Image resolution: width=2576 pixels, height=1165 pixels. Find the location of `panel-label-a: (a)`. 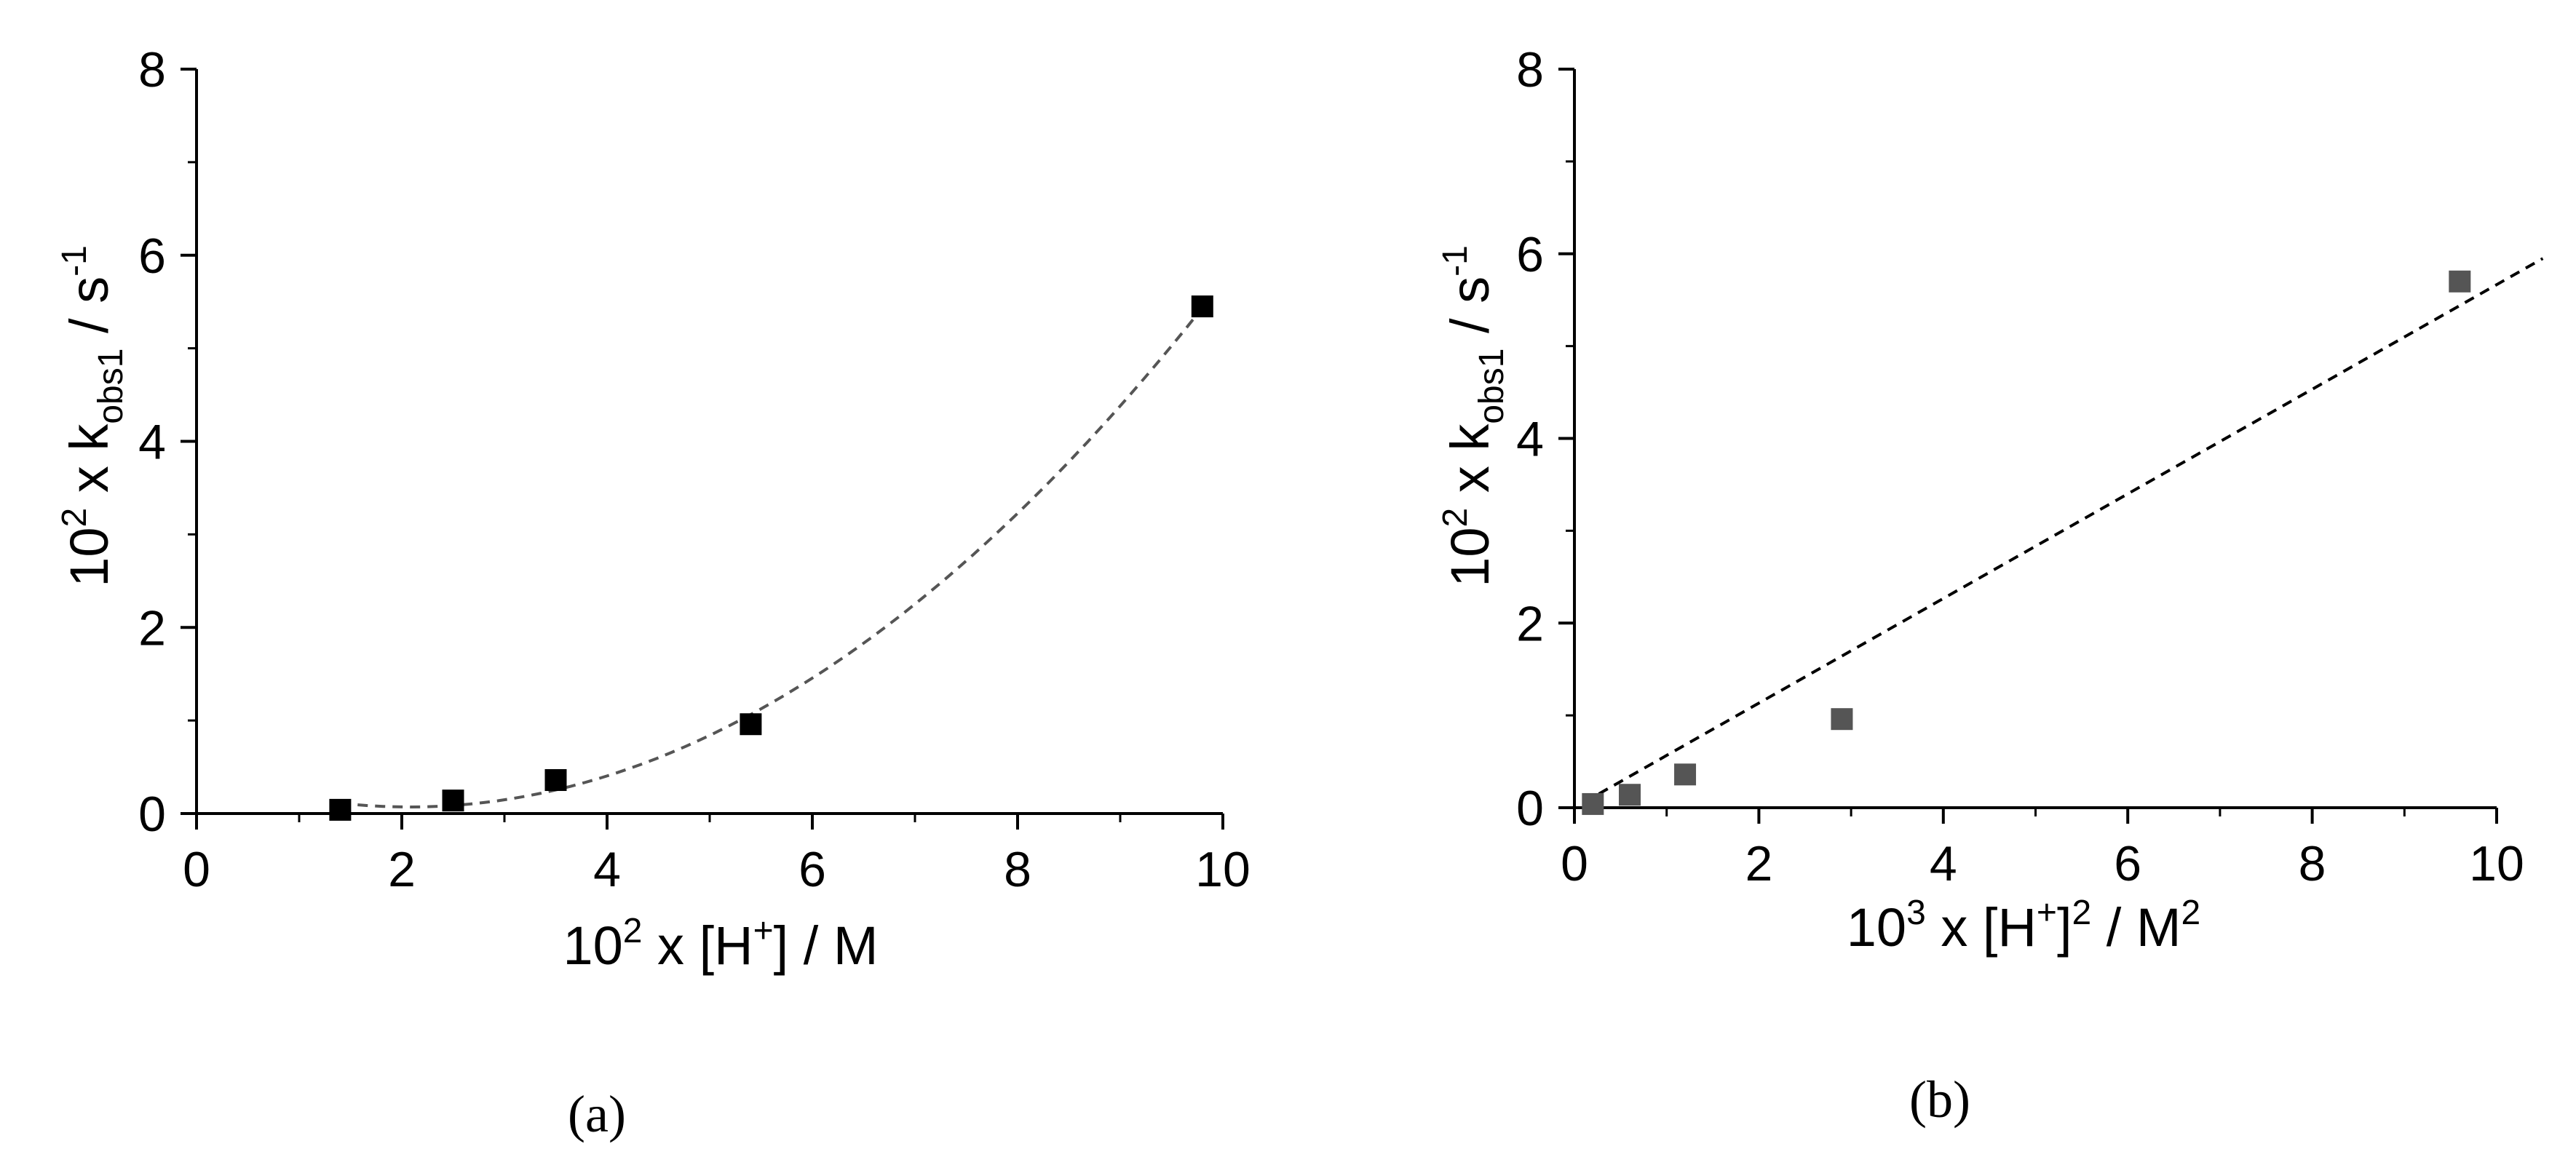

panel-label-a: (a) is located at coordinates (597, 1114).